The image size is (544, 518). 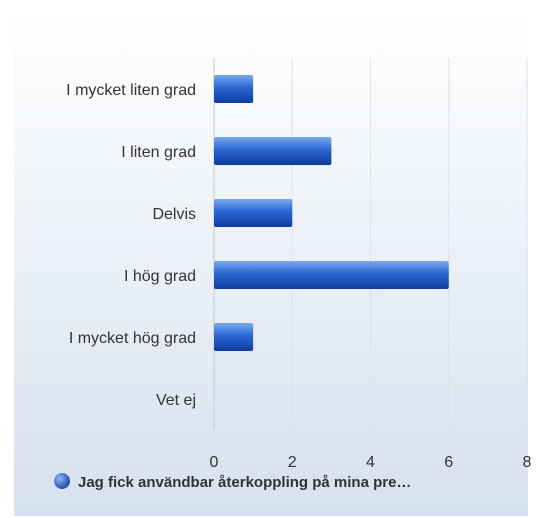 I want to click on legend-marker-icon, so click(x=62, y=481).